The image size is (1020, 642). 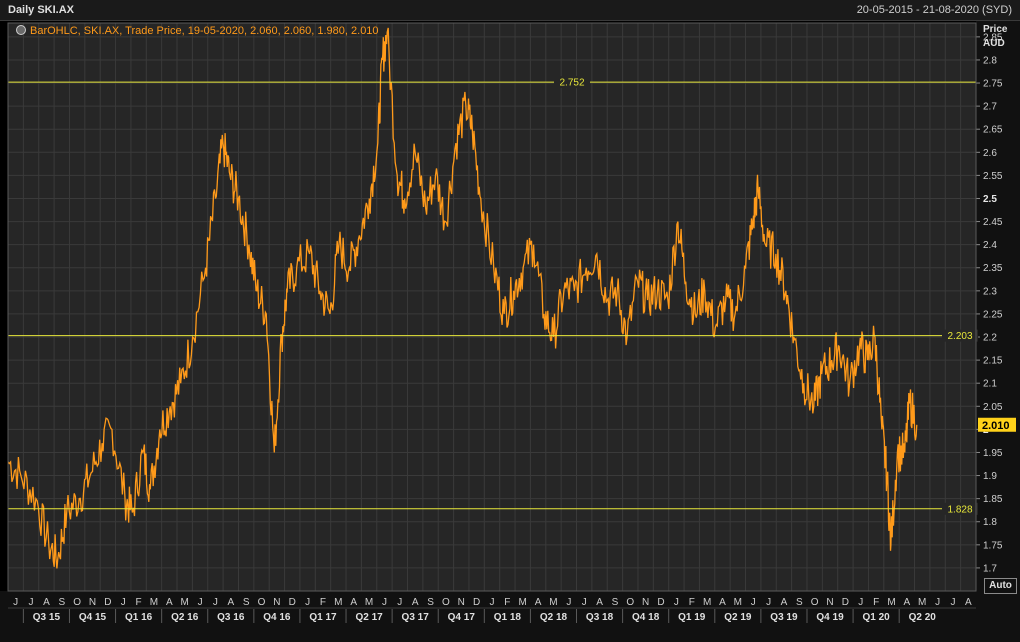 I want to click on x-quarter-label: Q3 19, so click(x=784, y=617).